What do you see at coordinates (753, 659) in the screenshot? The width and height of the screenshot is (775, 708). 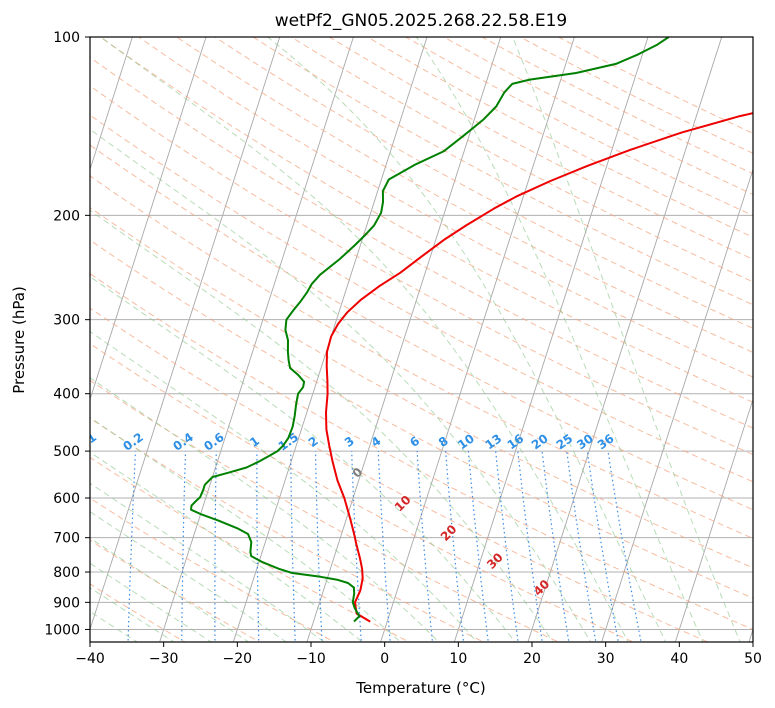 I see `x-tick-label: 50` at bounding box center [753, 659].